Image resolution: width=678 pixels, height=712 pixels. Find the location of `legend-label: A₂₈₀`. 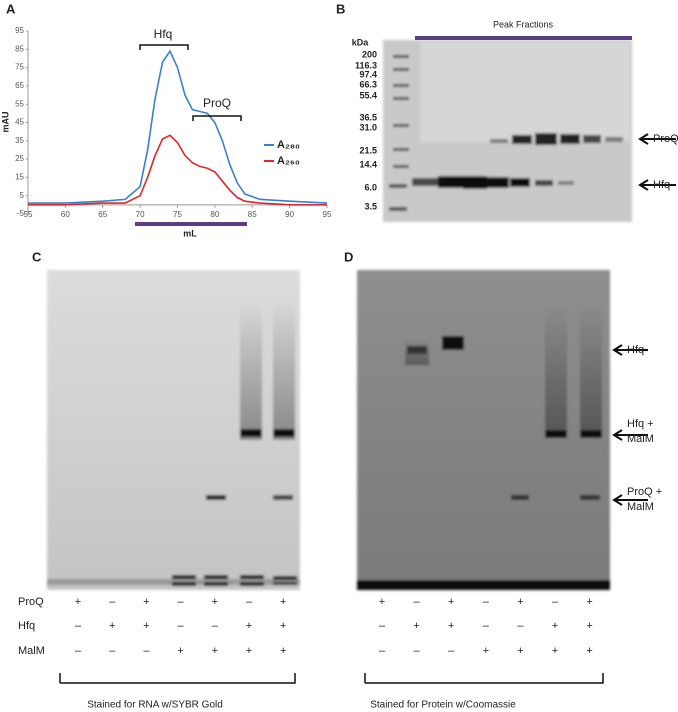

legend-label: A₂₈₀ is located at coordinates (288, 145).